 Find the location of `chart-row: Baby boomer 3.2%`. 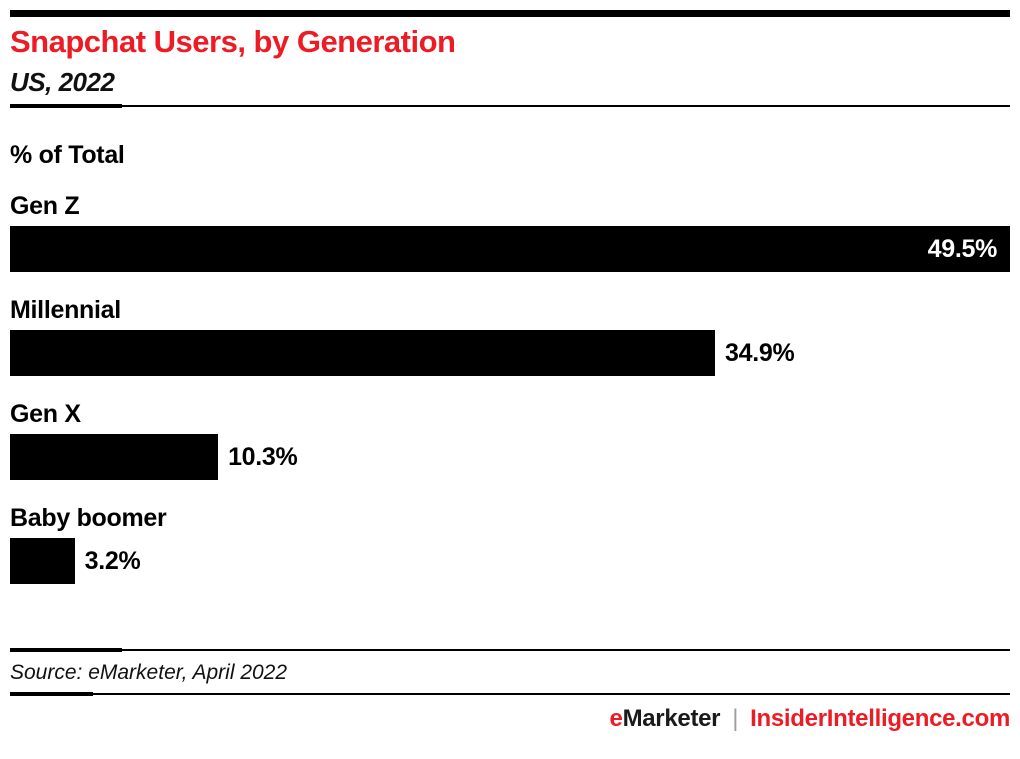

chart-row: Baby boomer 3.2% is located at coordinates (510, 544).